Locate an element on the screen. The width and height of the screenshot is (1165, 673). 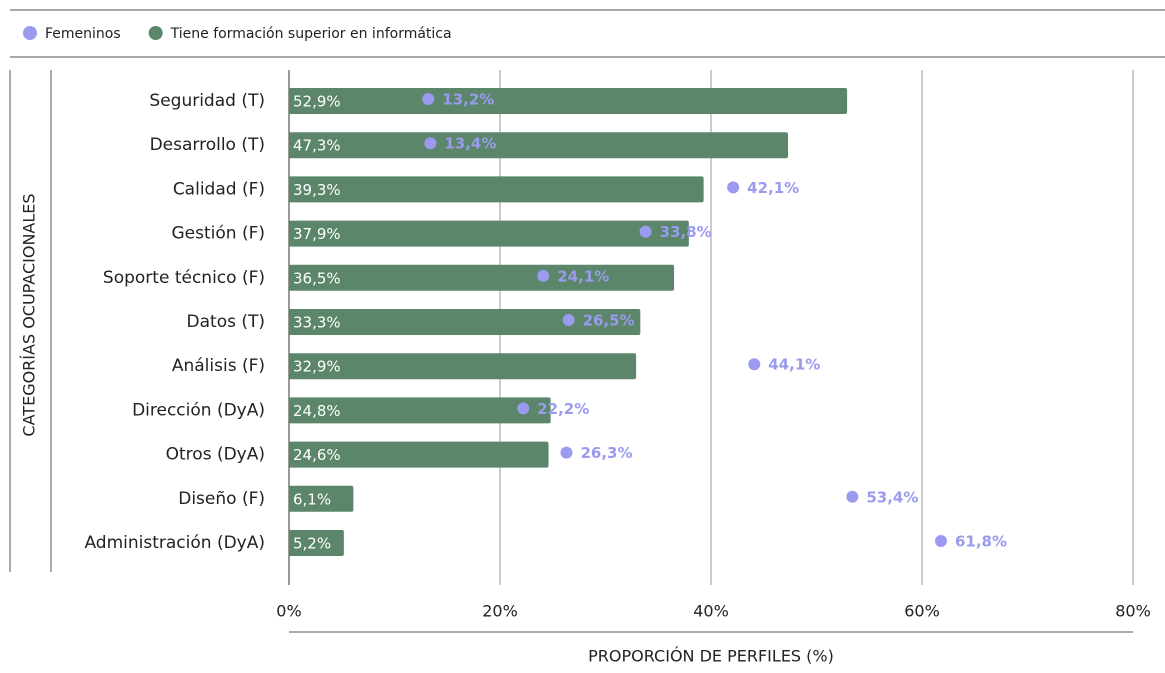
bar-value-label: 32,9% is located at coordinates (317, 367).